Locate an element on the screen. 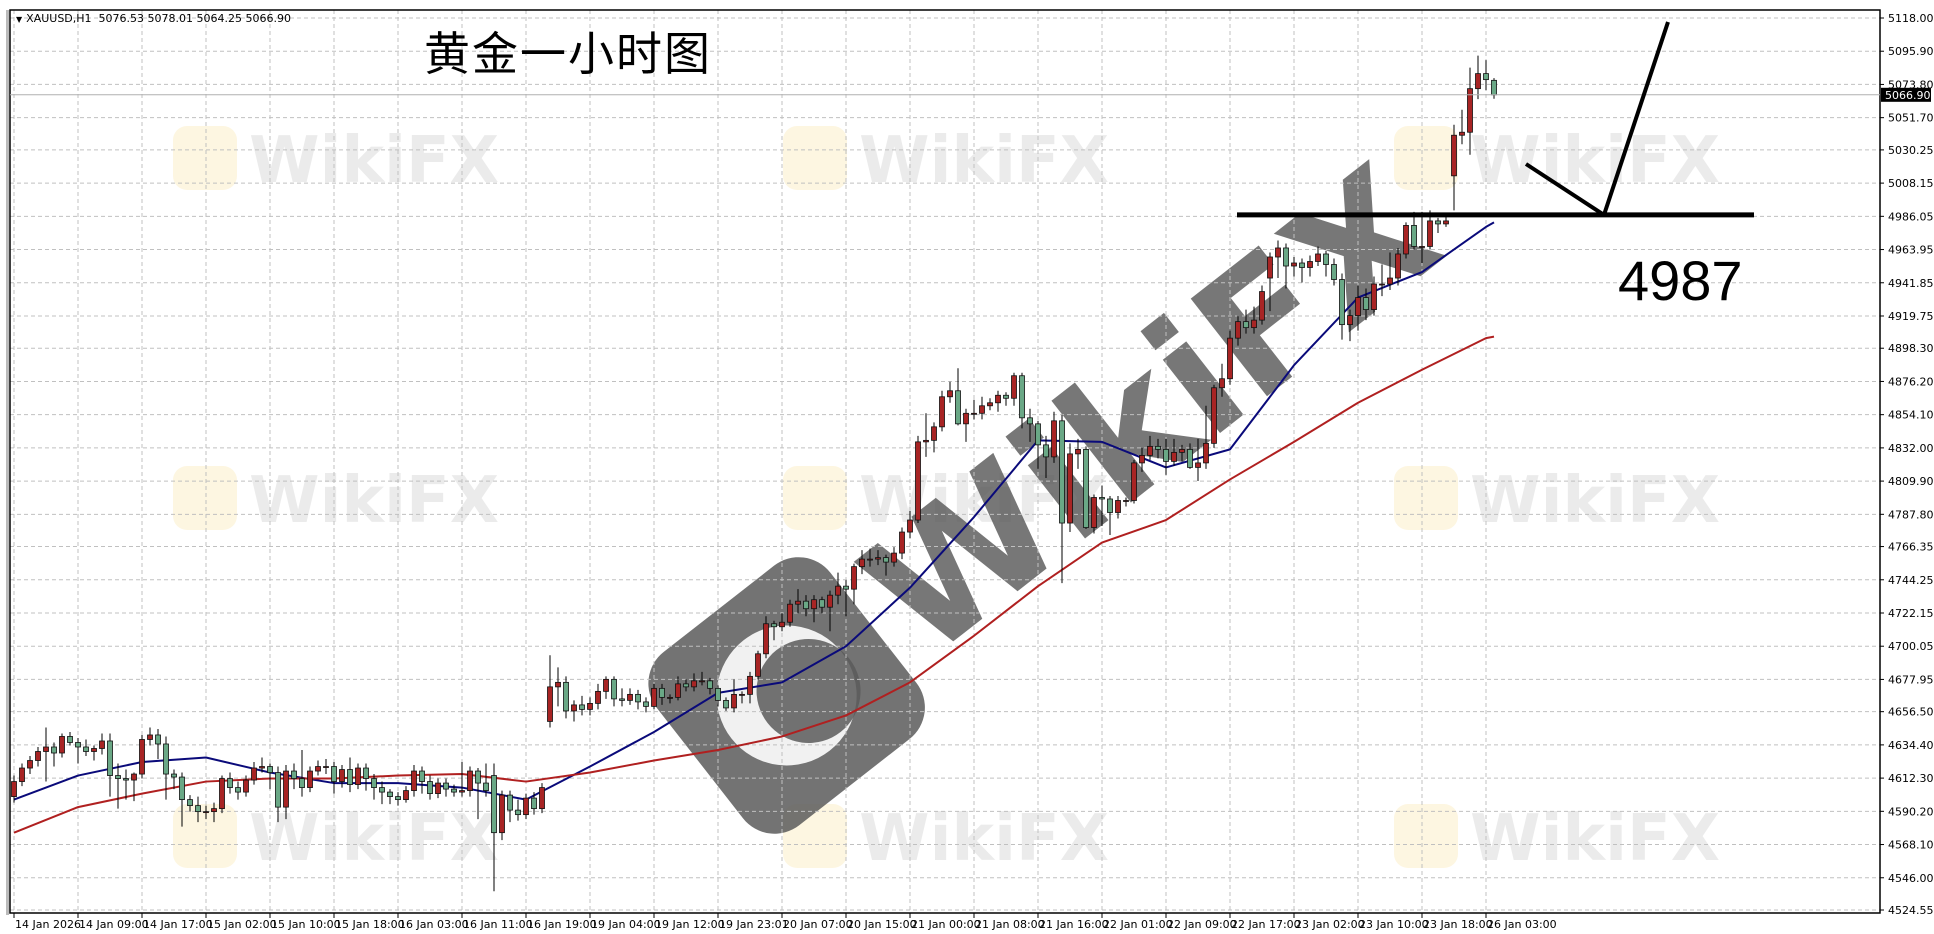  y-tick-label: 4722.15 is located at coordinates (1911, 613).